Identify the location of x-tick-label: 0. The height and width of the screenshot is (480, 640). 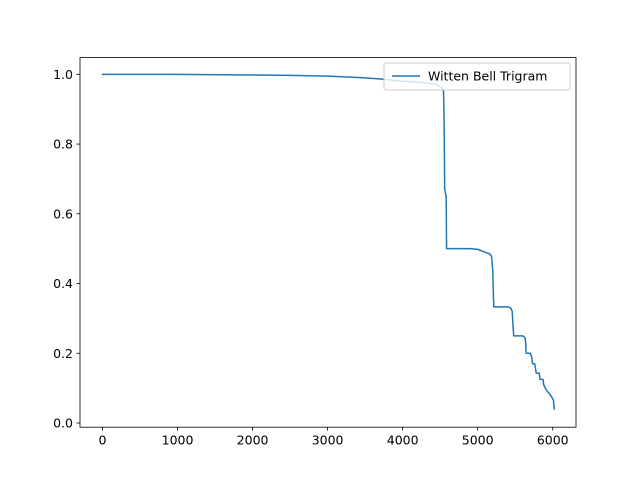
(103, 440).